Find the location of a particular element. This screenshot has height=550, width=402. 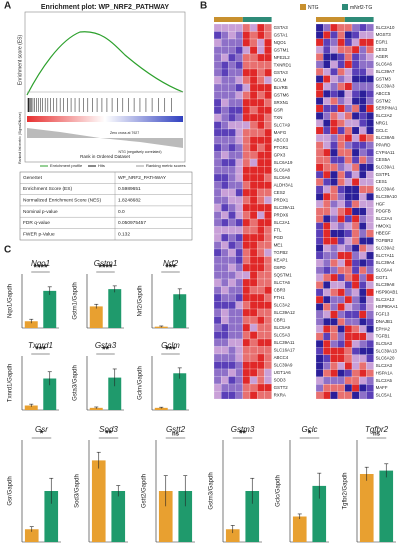

table-value: 0.050975457 is located at coordinates (132, 223).